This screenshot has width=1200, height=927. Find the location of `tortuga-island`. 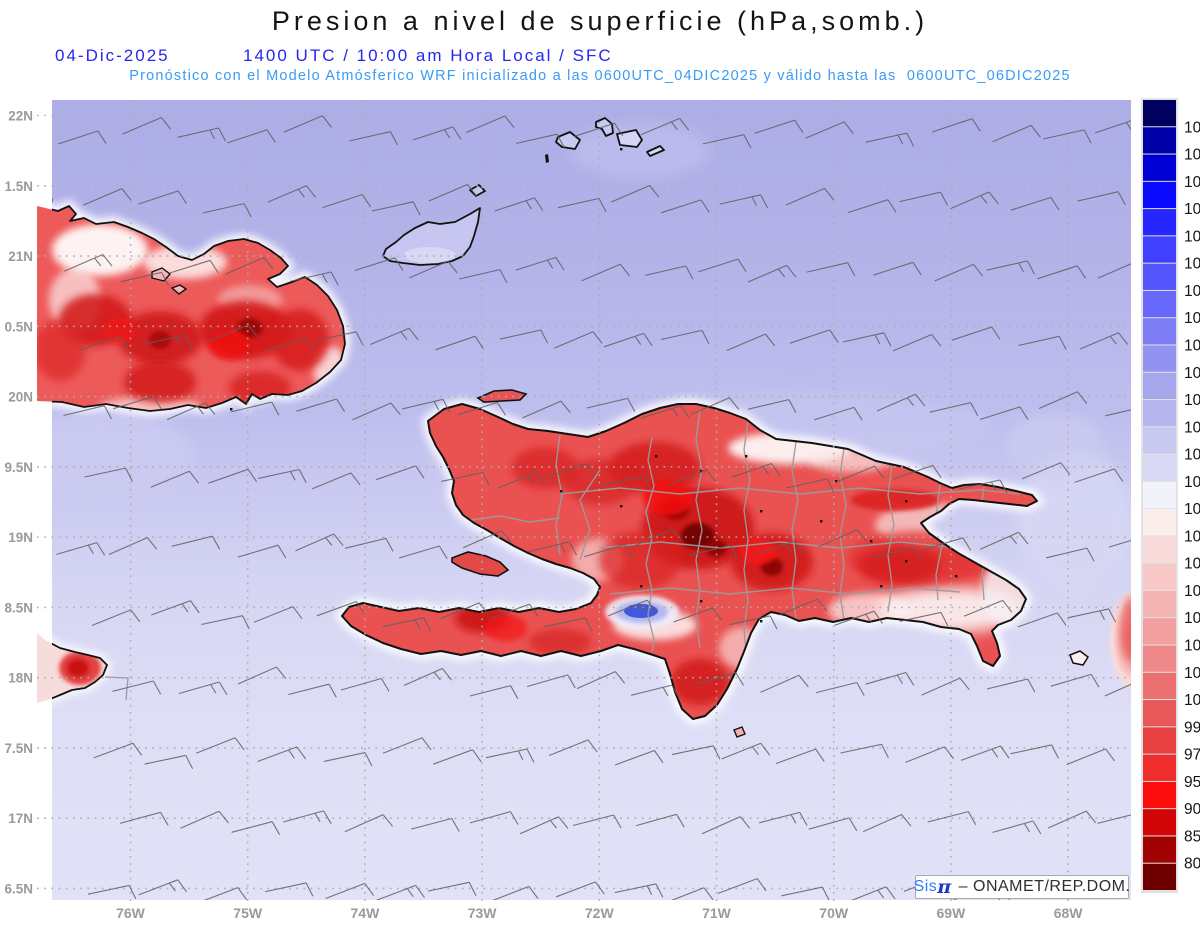

tortuga-island is located at coordinates (502, 396).